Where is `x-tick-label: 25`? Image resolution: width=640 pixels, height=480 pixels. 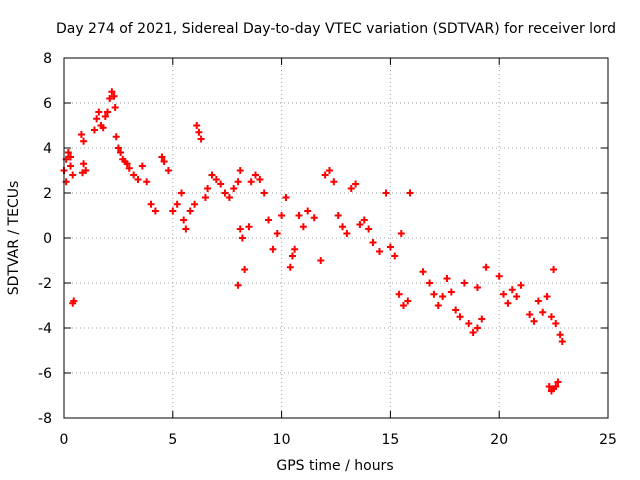 x-tick-label: 25 is located at coordinates (608, 440).